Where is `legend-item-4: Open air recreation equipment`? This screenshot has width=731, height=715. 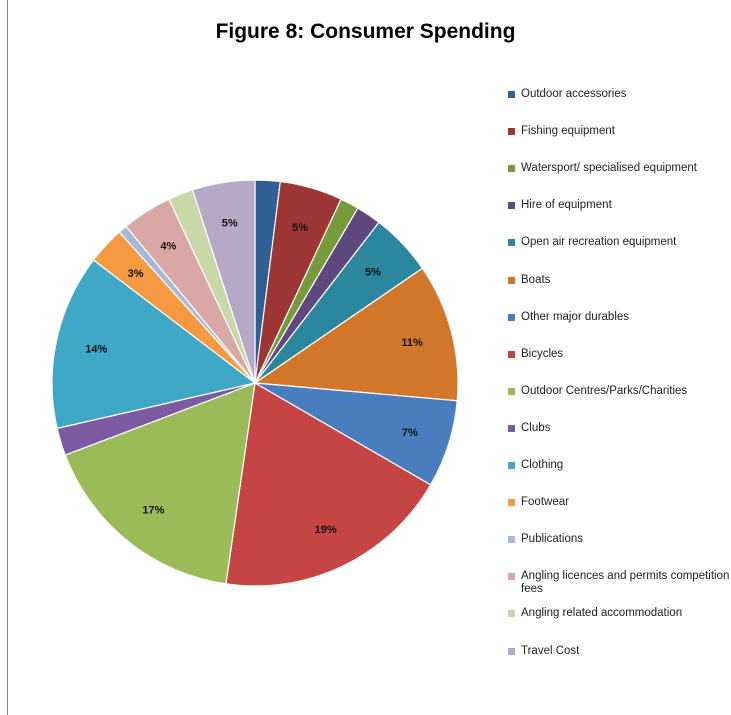
legend-item-4: Open air recreation equipment is located at coordinates (619, 242).